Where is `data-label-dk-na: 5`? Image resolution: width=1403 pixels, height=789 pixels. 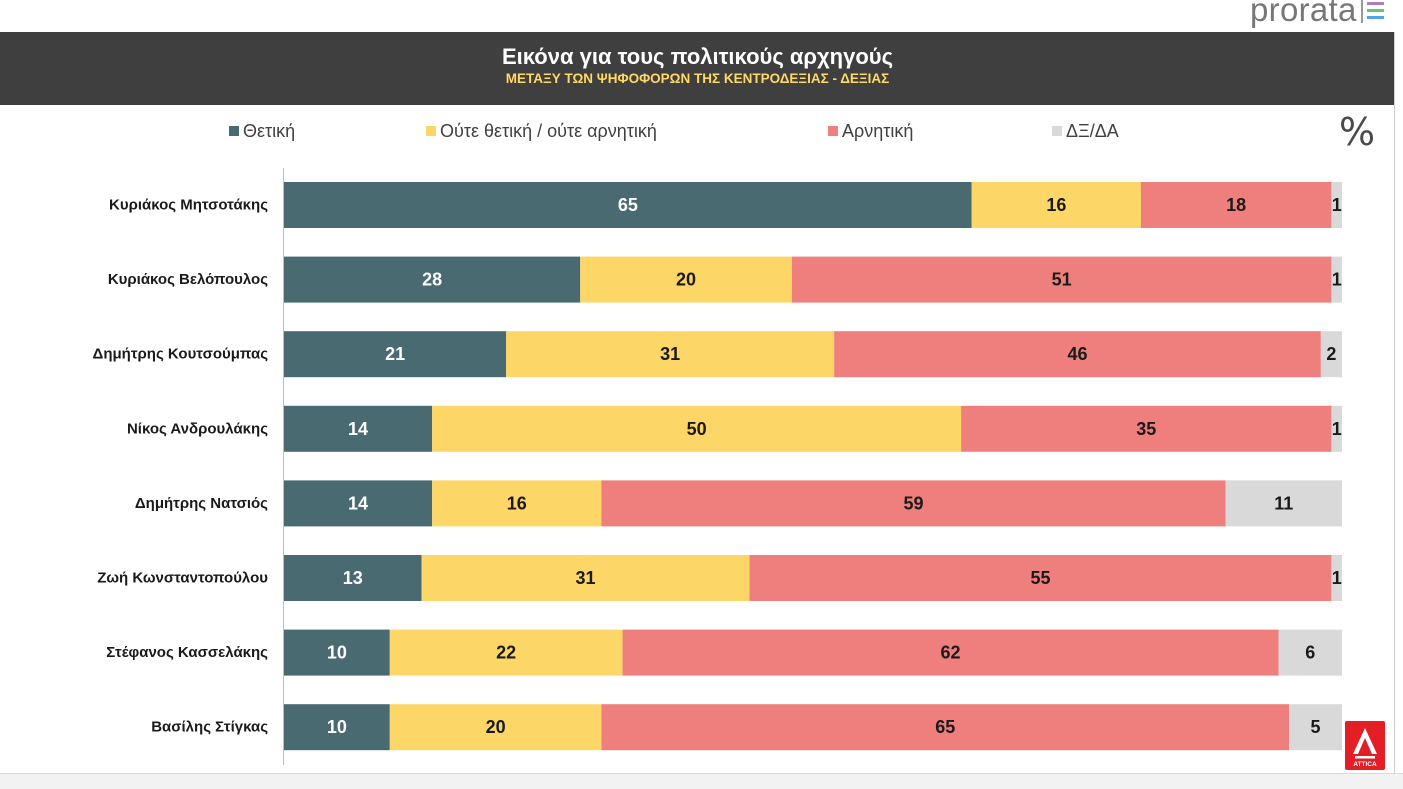
data-label-dk-na: 5 is located at coordinates (1316, 727).